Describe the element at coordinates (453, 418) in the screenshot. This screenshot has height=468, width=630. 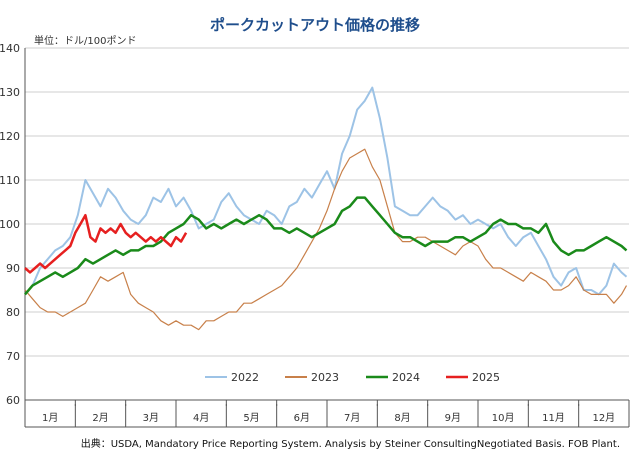
I see `x-tick-label: 9月` at that location.